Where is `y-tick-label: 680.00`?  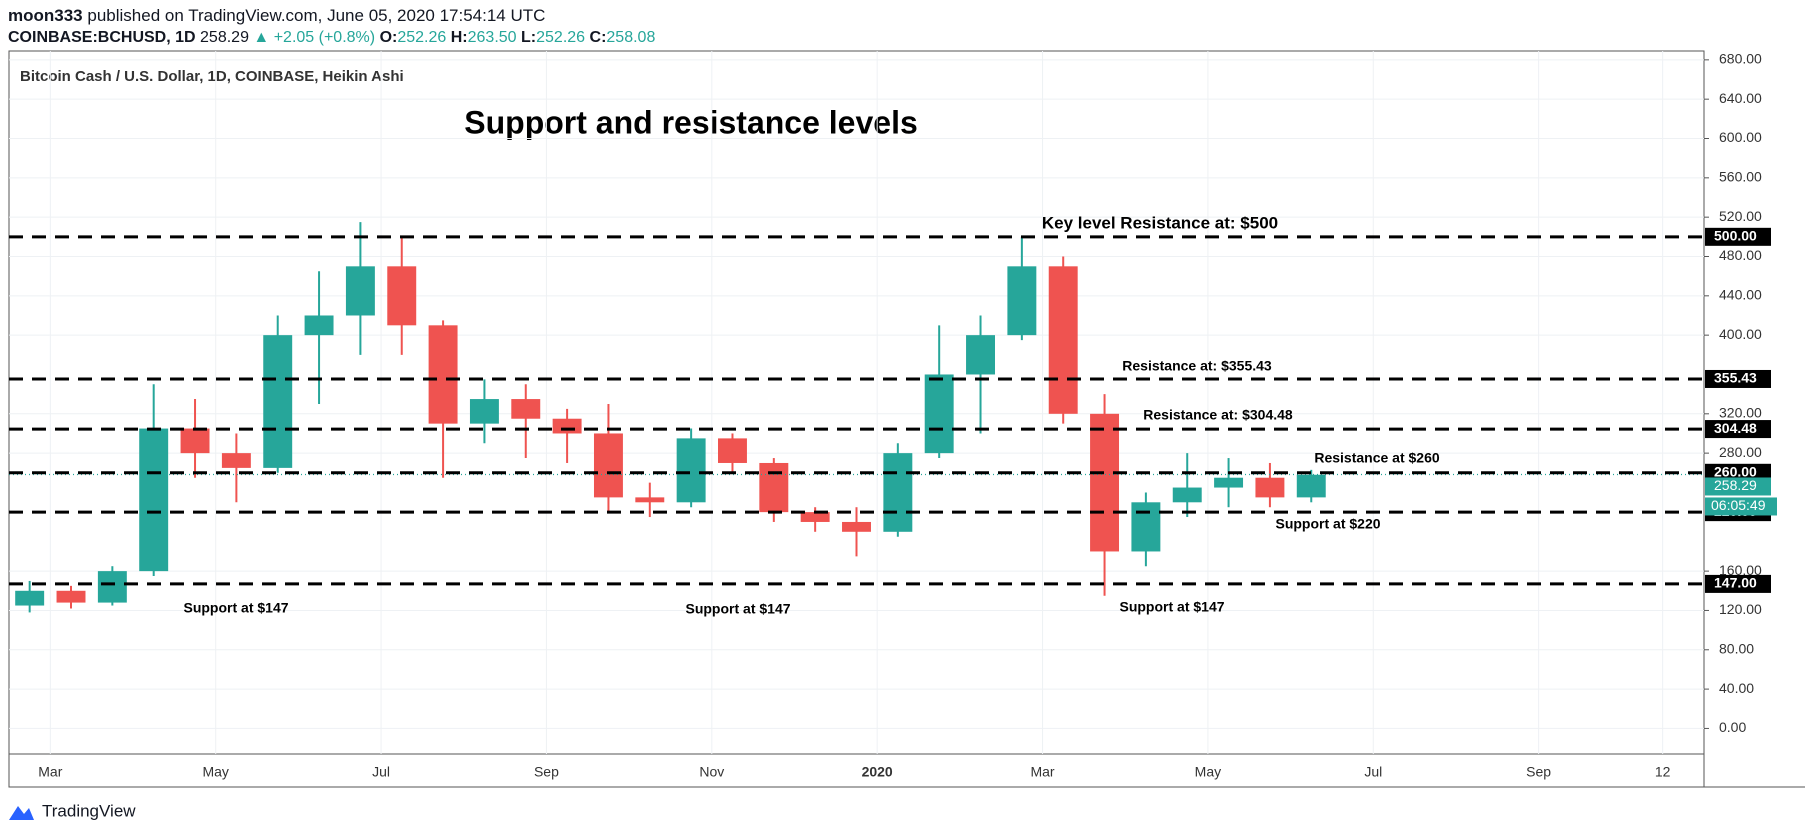
y-tick-label: 680.00 is located at coordinates (1740, 59).